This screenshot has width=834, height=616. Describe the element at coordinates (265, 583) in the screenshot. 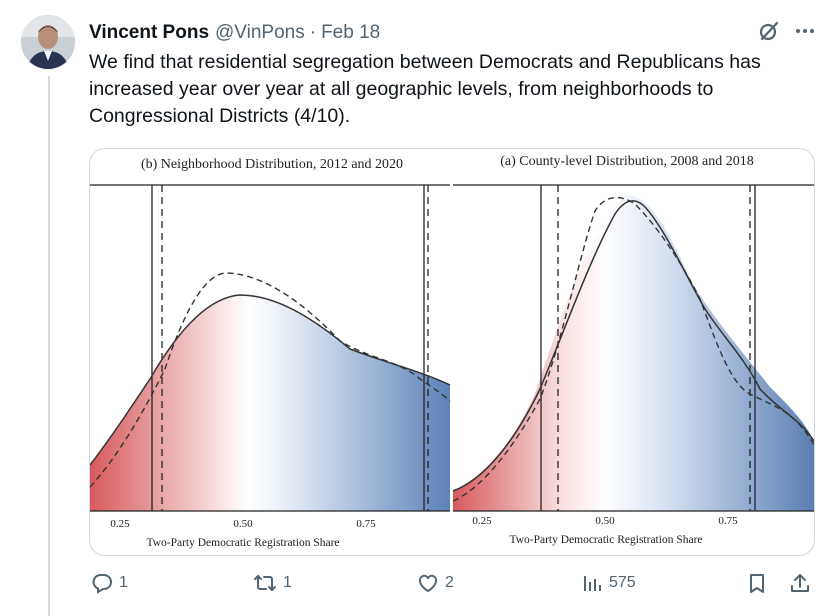

I see `repost-icon` at that location.